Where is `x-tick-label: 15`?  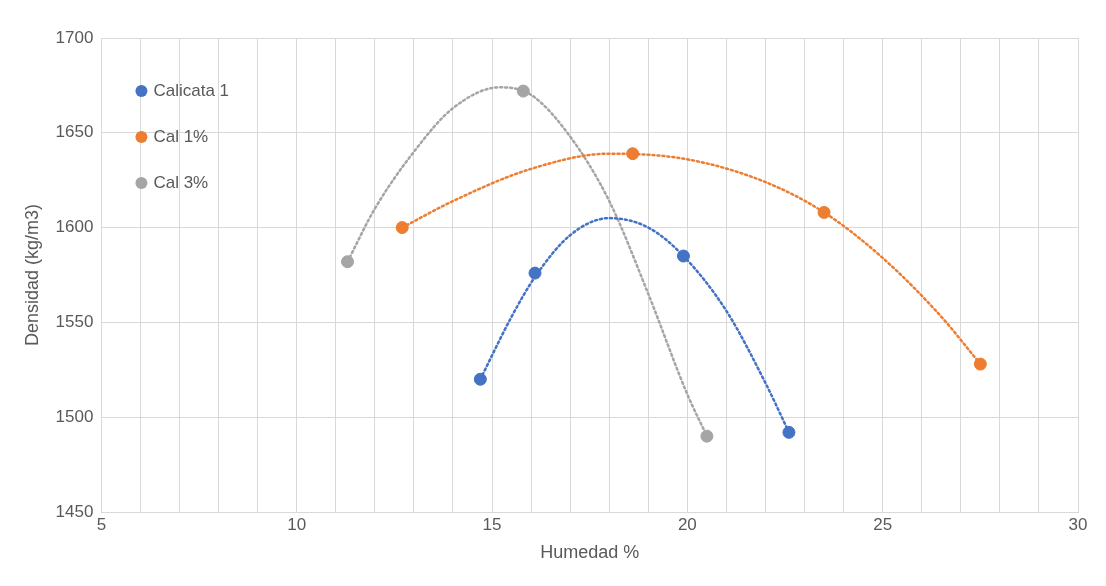 x-tick-label: 15 is located at coordinates (492, 524).